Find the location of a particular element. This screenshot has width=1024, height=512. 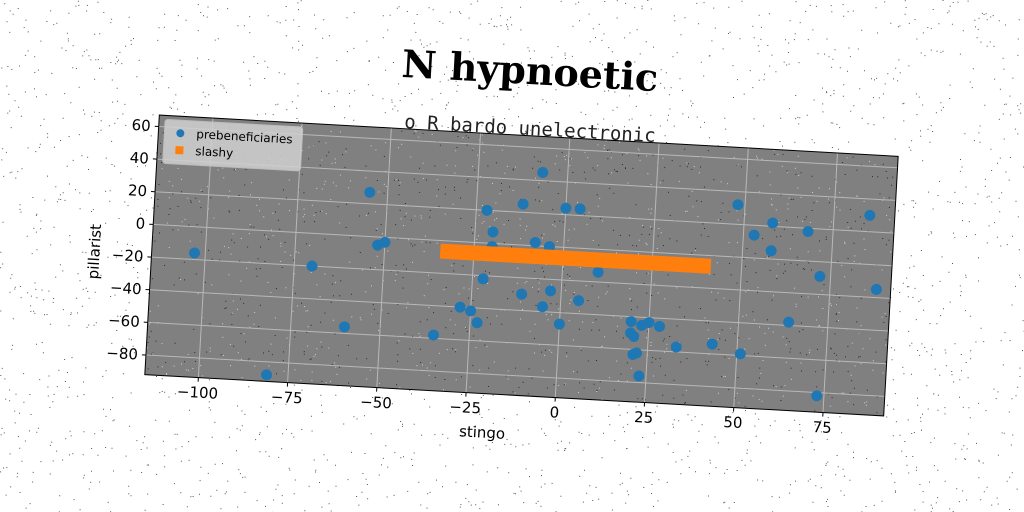

y-tick-label: 20 is located at coordinates (137, 190).